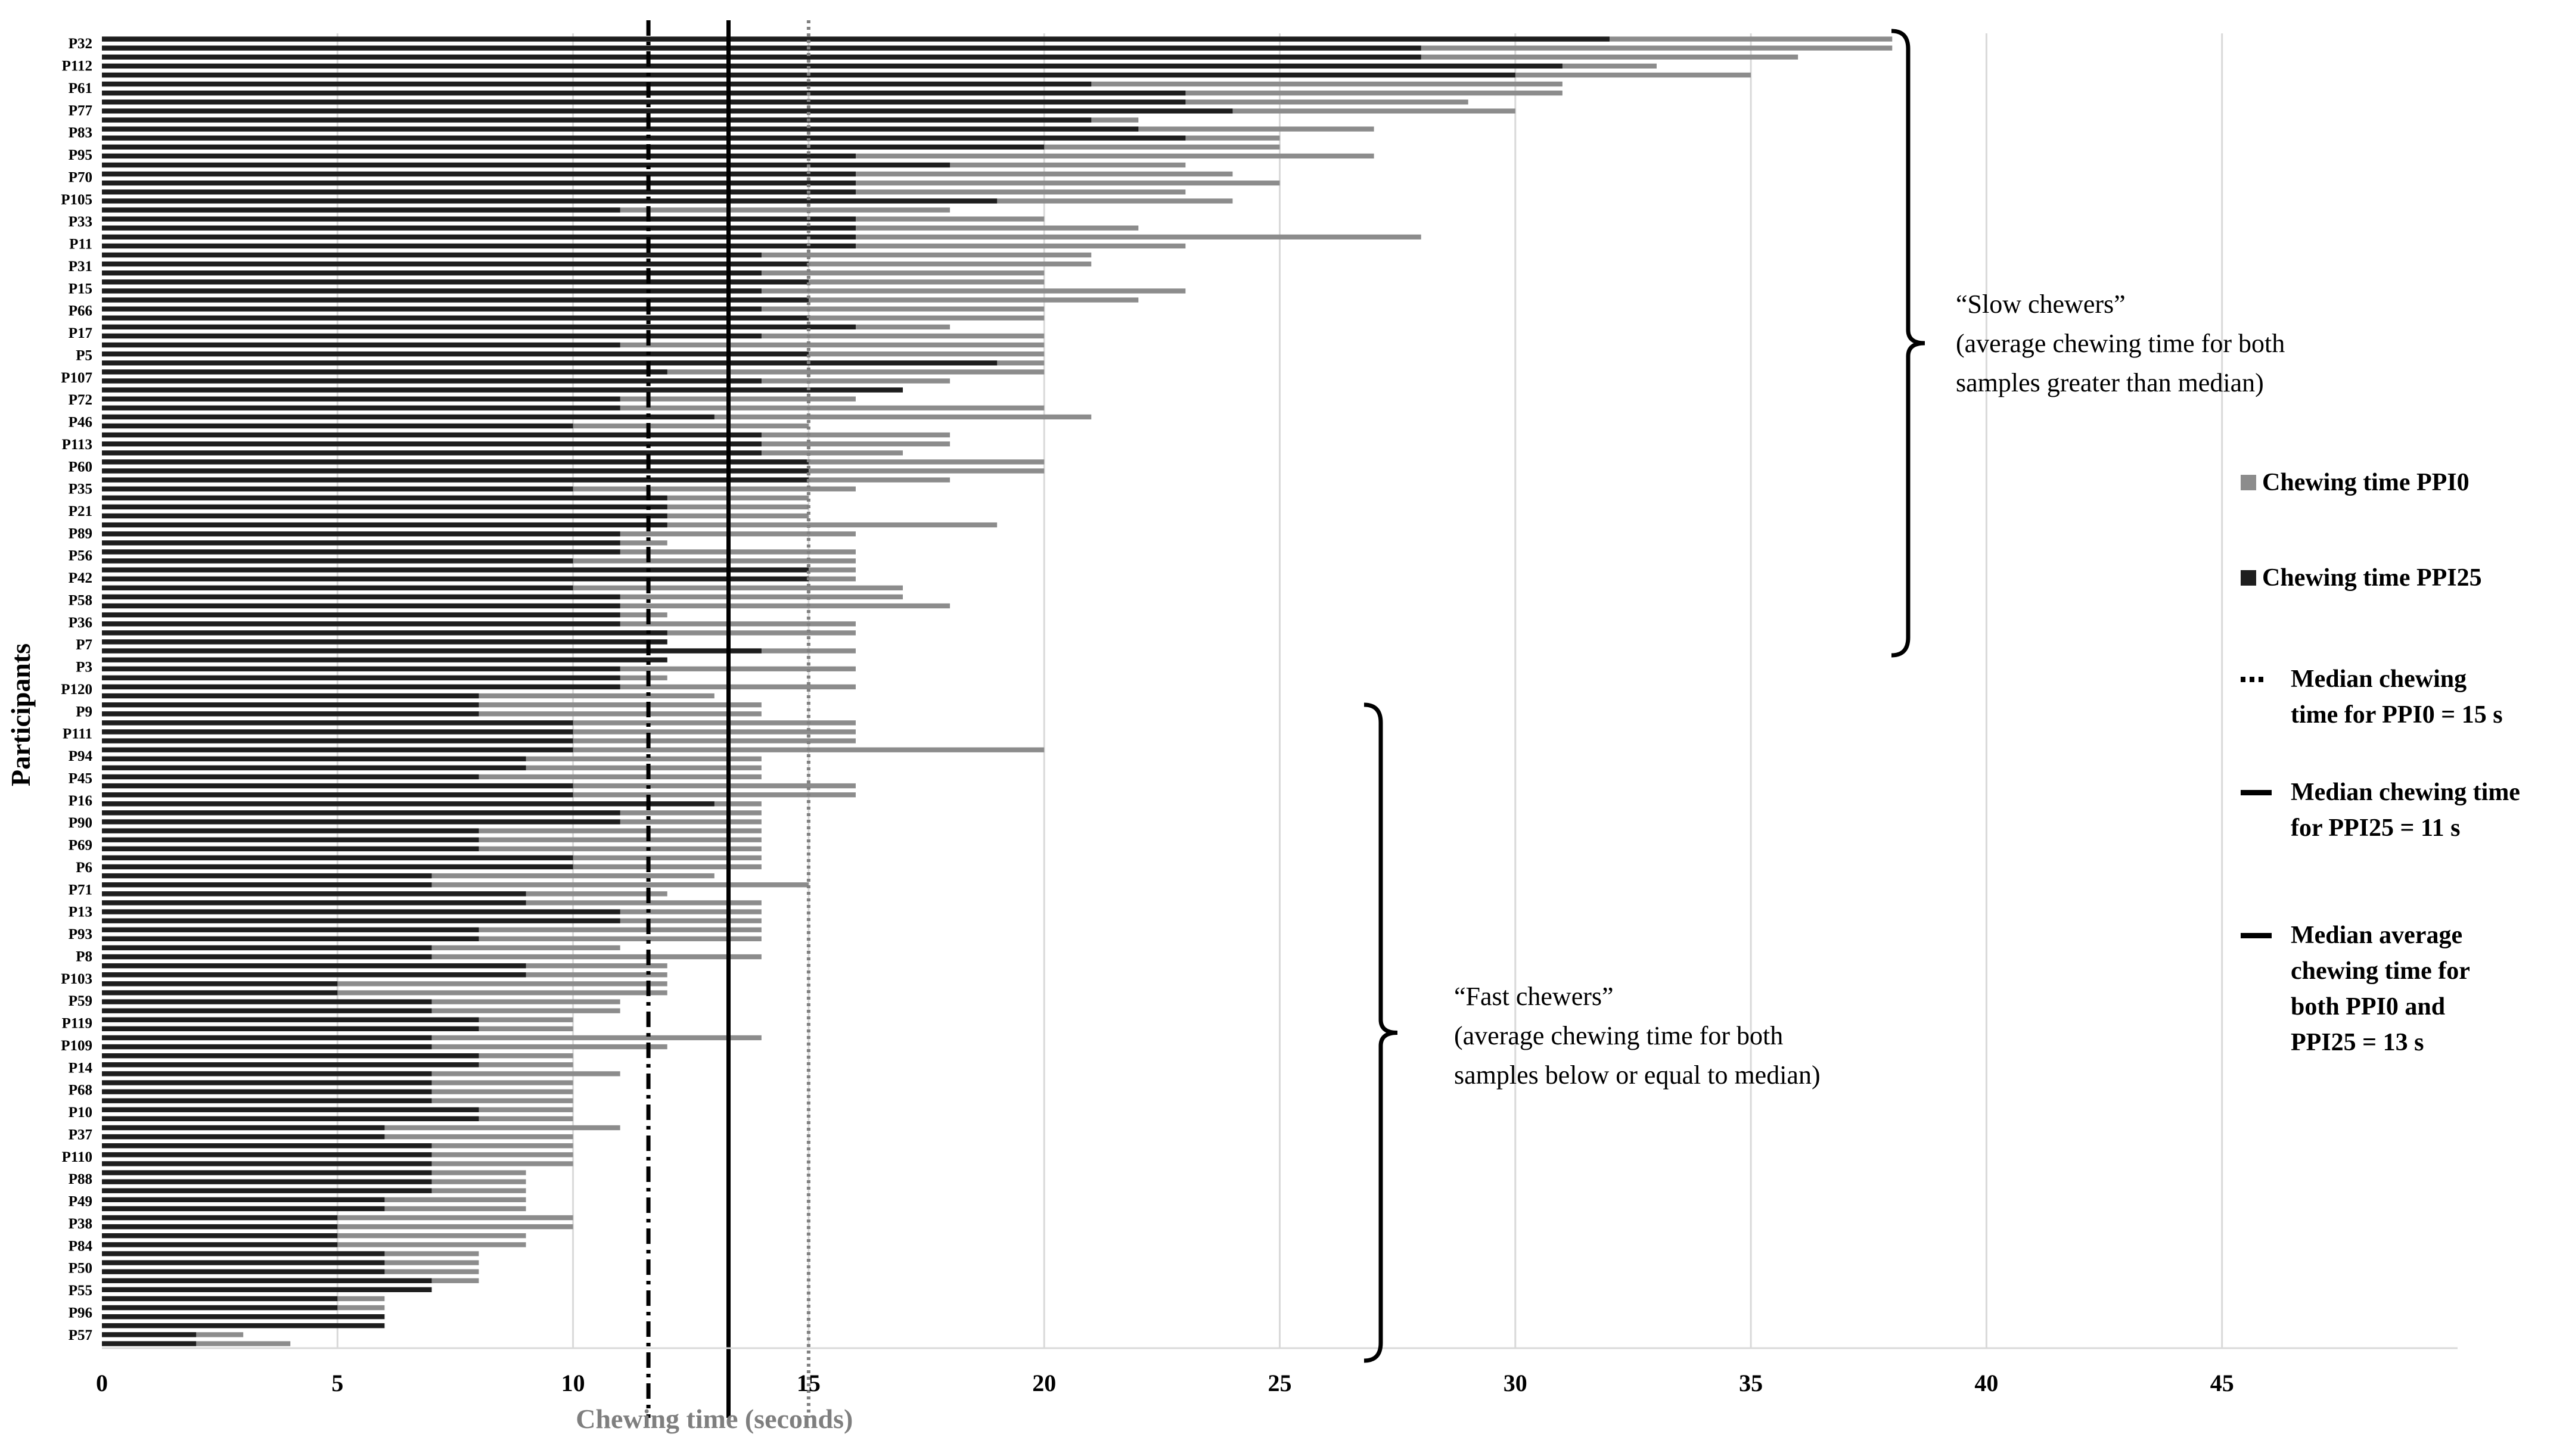 The image size is (2572, 1456). Describe the element at coordinates (80, 1202) in the screenshot. I see `y-tick-label-P49: P49` at that location.